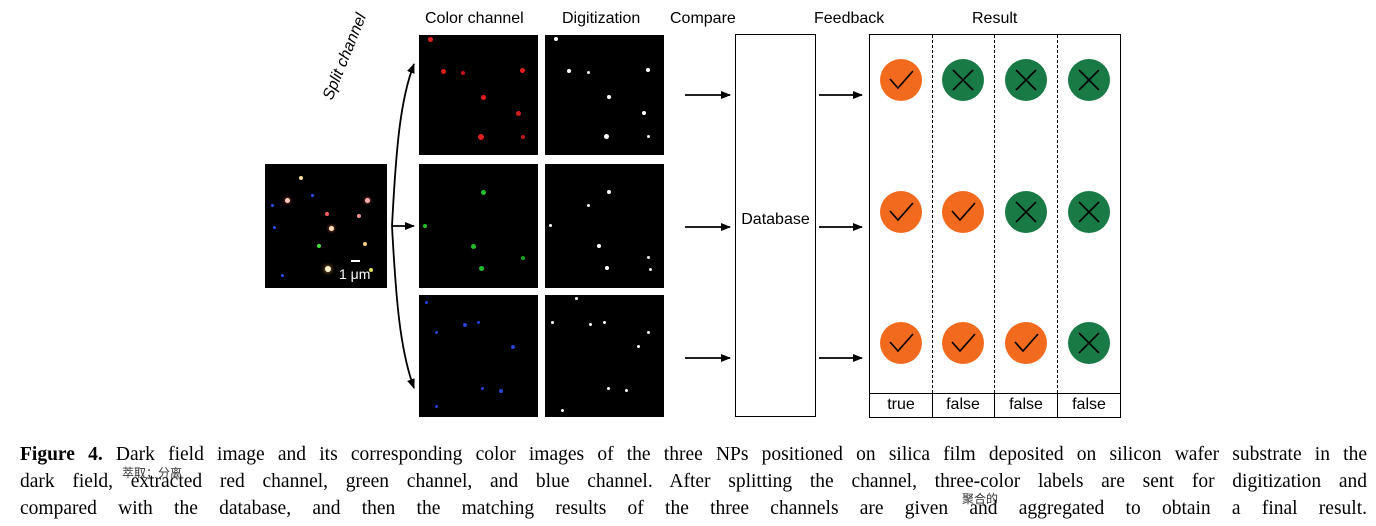  I want to click on split-arrow-bottom, so click(403, 307).